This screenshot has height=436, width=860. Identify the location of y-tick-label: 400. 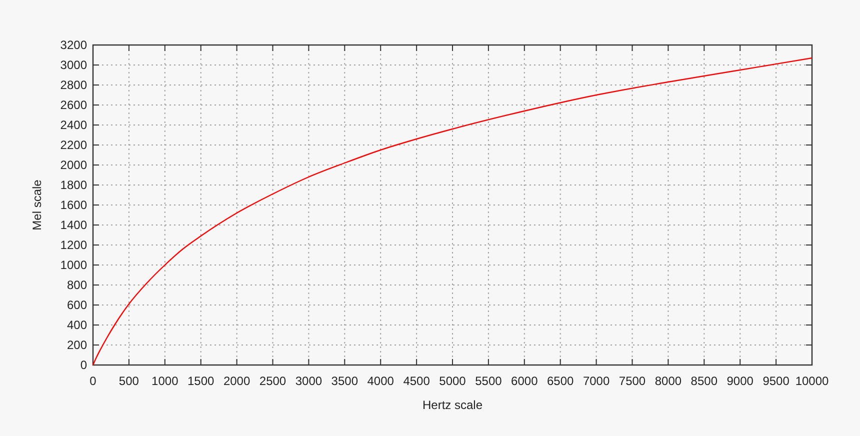
(77, 325).